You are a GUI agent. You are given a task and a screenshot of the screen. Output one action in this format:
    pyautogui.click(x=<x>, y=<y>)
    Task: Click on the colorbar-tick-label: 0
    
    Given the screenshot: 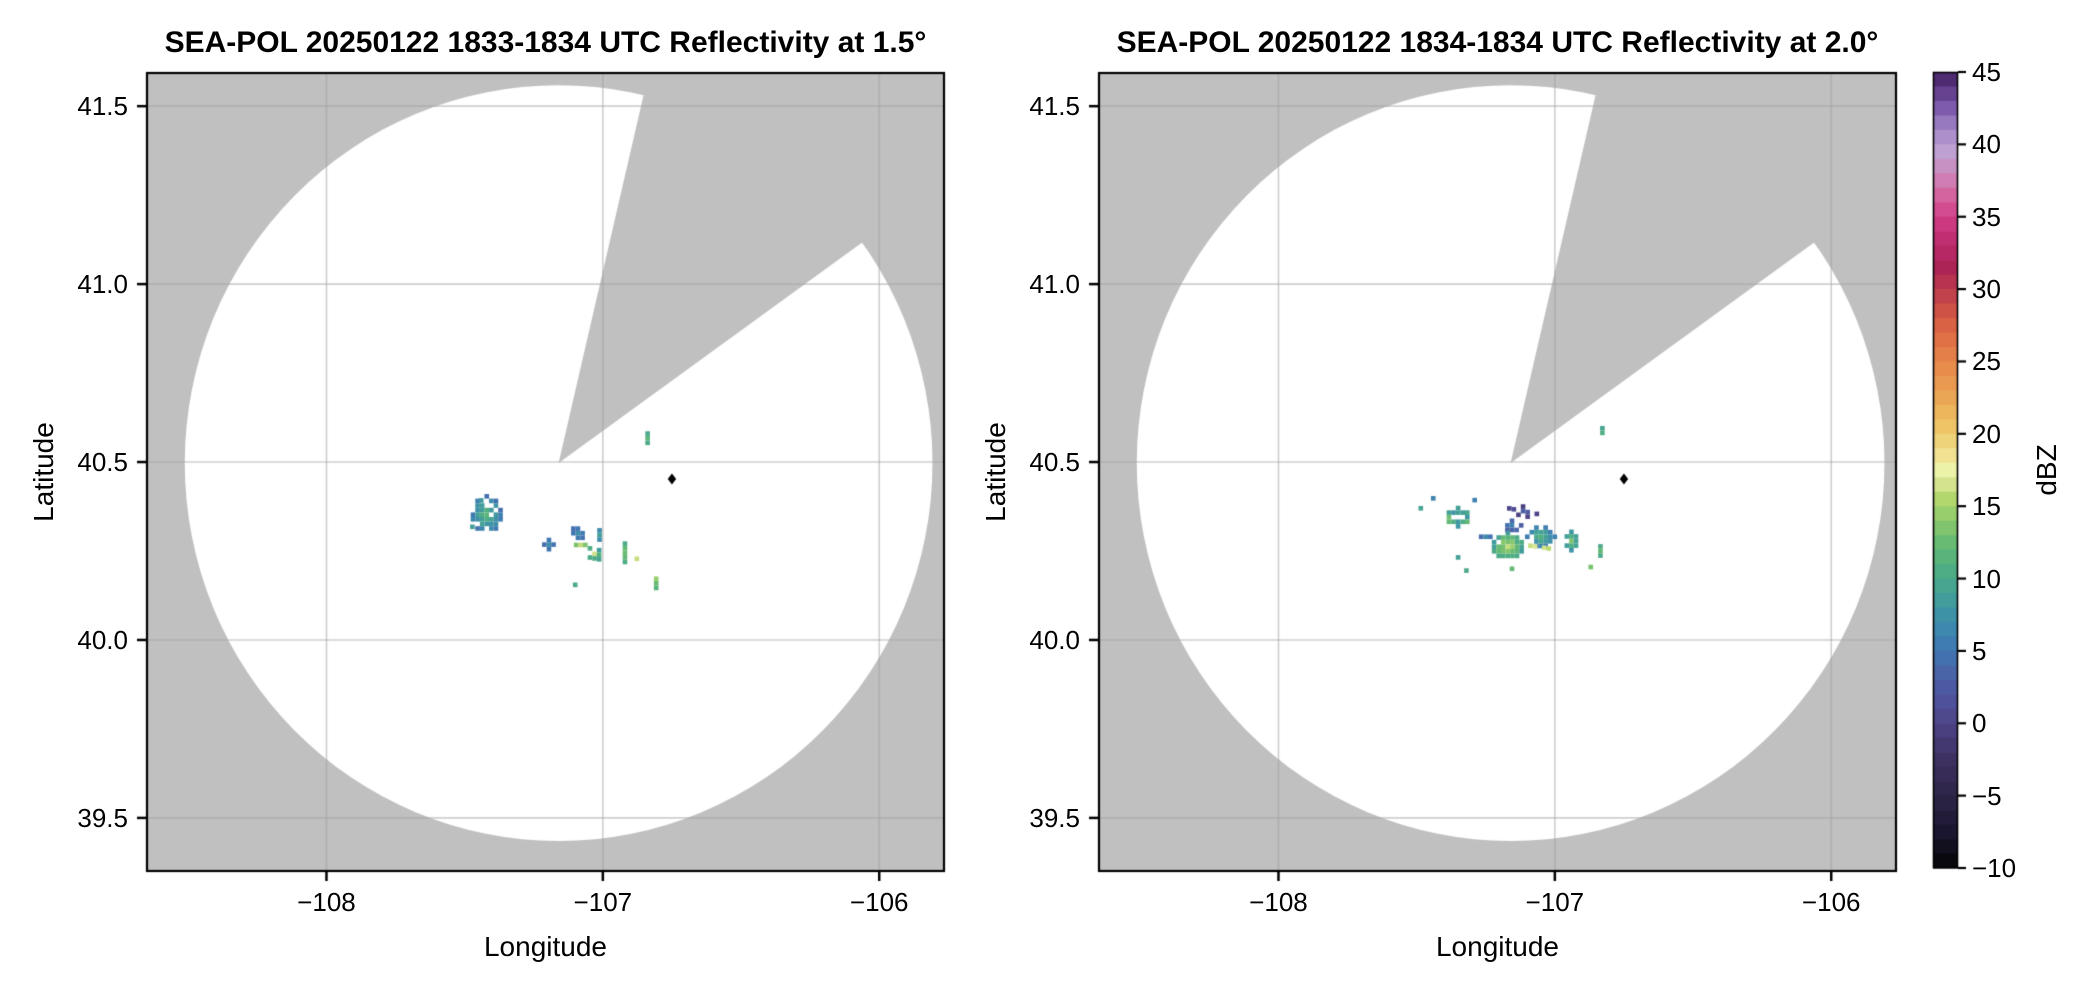 What is the action you would take?
    pyautogui.click(x=1979, y=723)
    